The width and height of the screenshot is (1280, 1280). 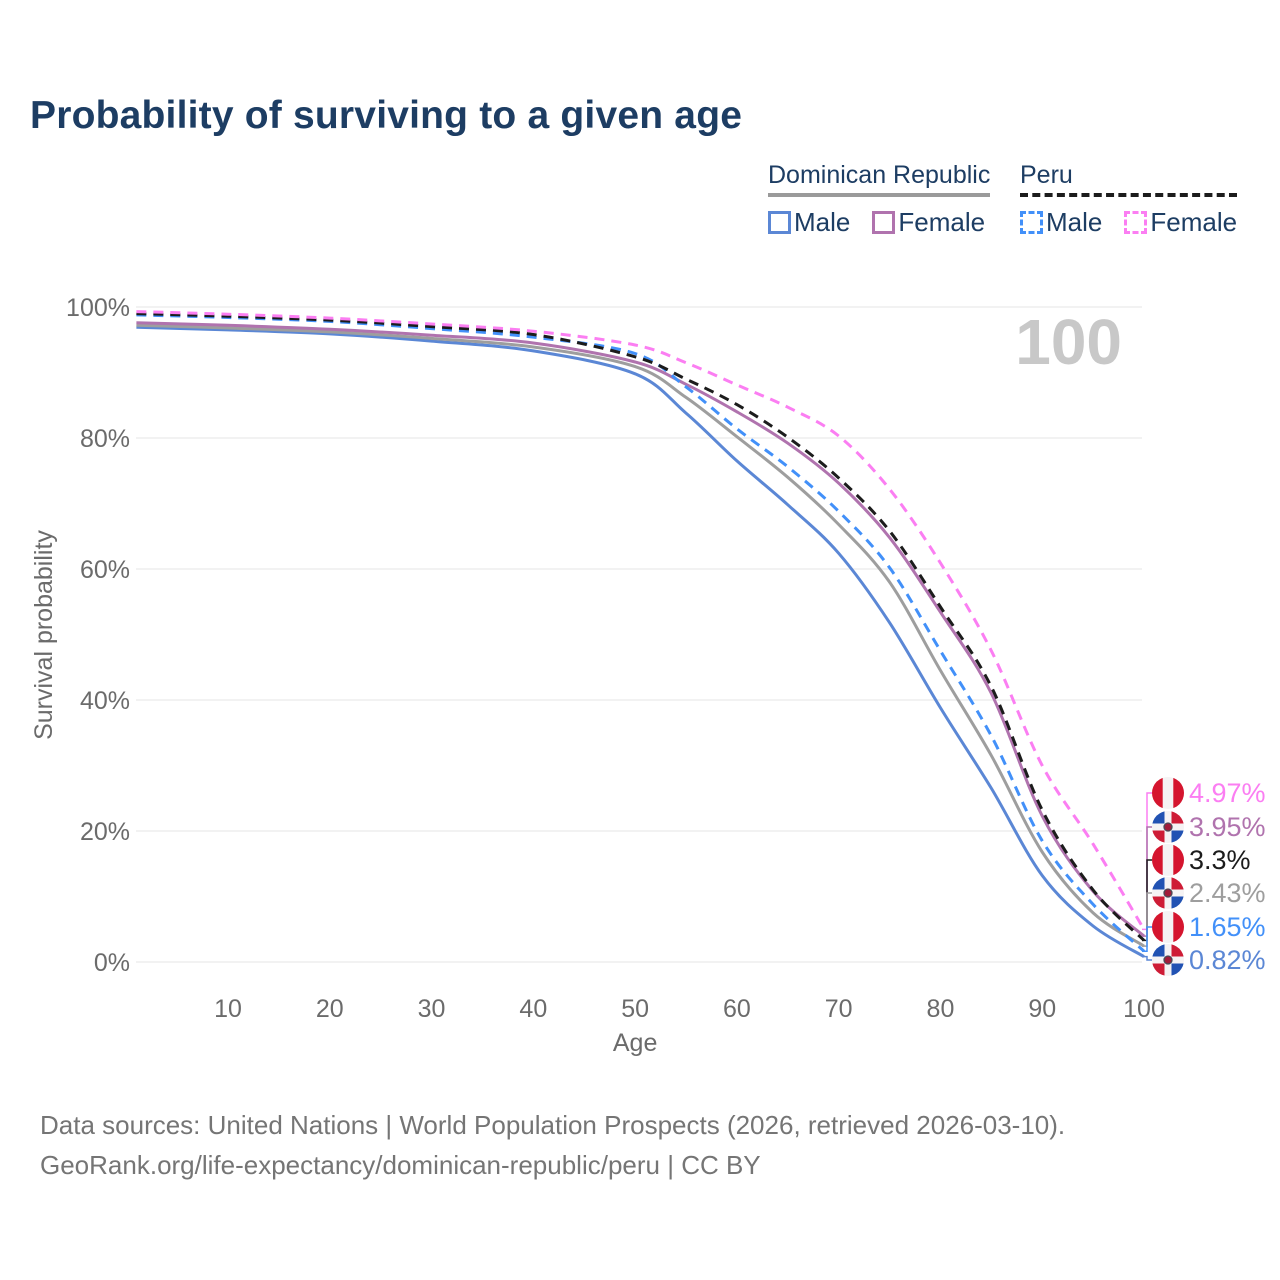 I want to click on leader-line-dominican-republic-male, so click(x=1147, y=958).